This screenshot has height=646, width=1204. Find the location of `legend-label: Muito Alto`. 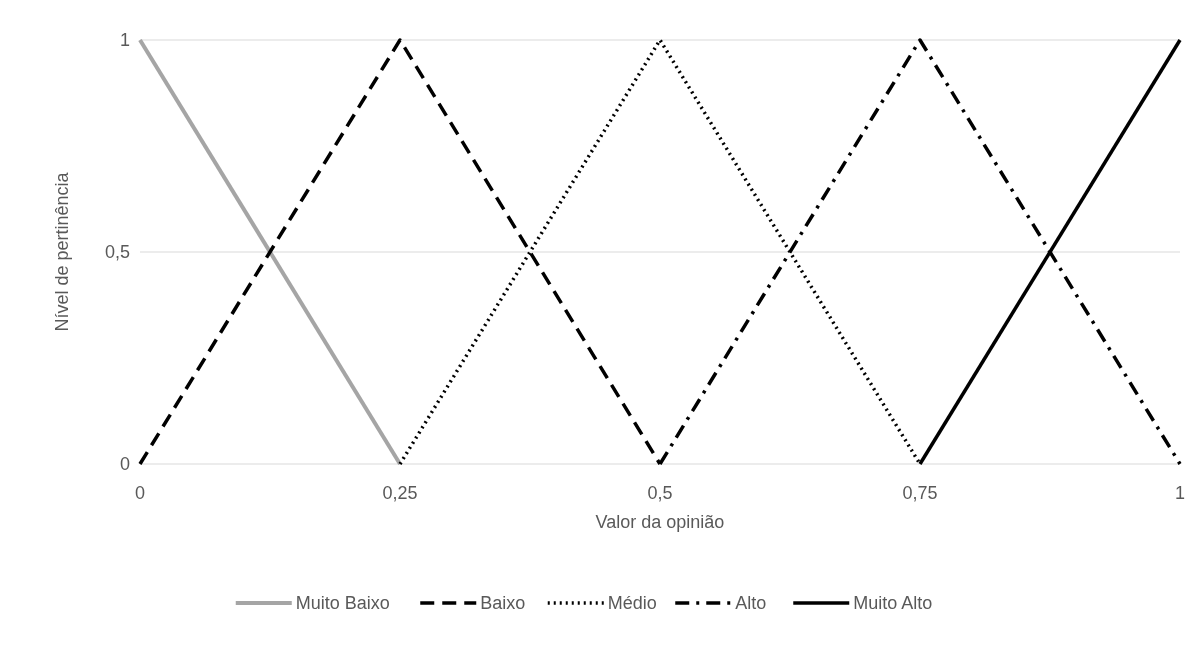

legend-label: Muito Alto is located at coordinates (893, 603).